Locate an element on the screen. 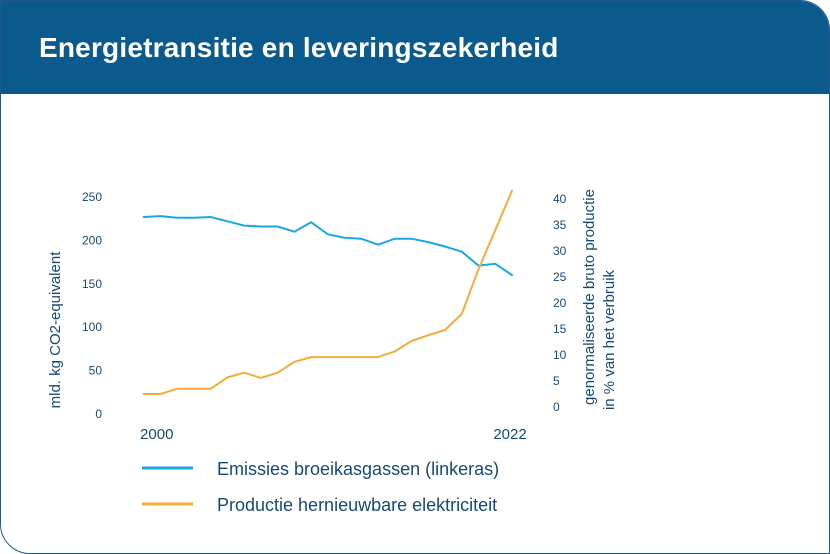 The width and height of the screenshot is (830, 554). left-tick-label: 50 is located at coordinates (96, 371).